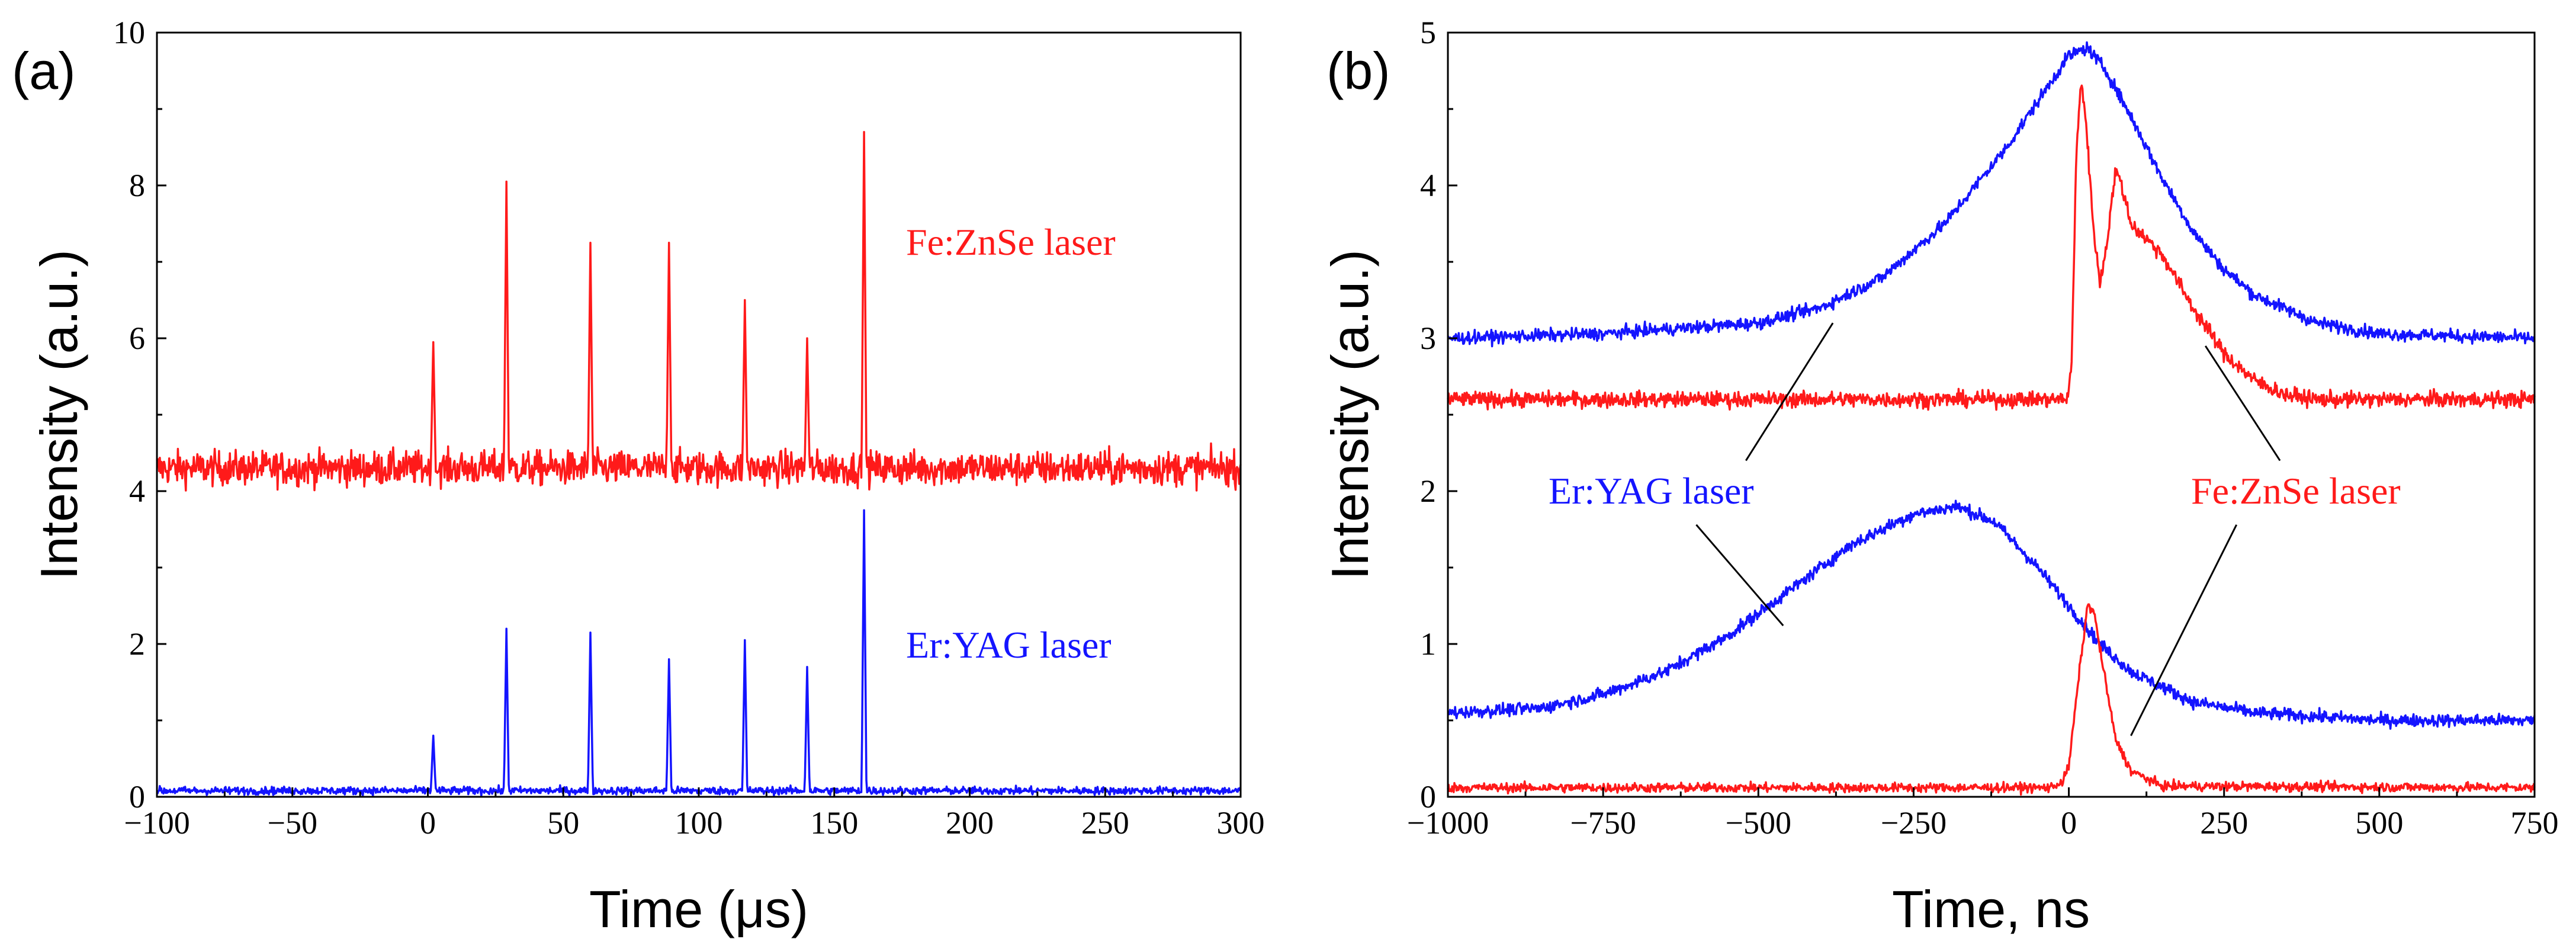 The image size is (2576, 939). What do you see at coordinates (1009, 645) in the screenshot?
I see `annotation-er-yag-a: Er:YAG laser` at bounding box center [1009, 645].